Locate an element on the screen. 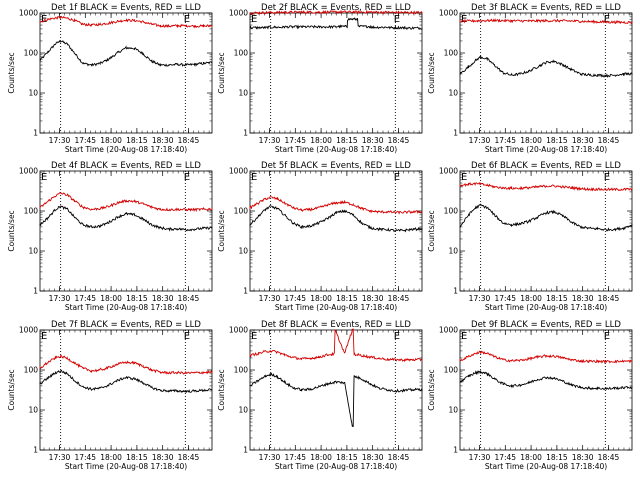  chart-title: Det 9f BLACK = Events, RED = LLD is located at coordinates (546, 325).